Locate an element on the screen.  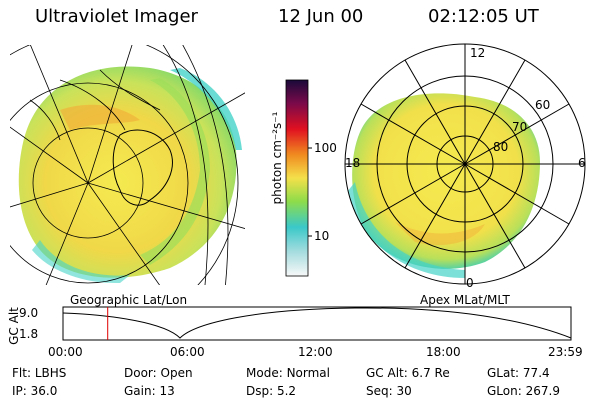
time-label: 02:12:05 UT is located at coordinates (483, 16).